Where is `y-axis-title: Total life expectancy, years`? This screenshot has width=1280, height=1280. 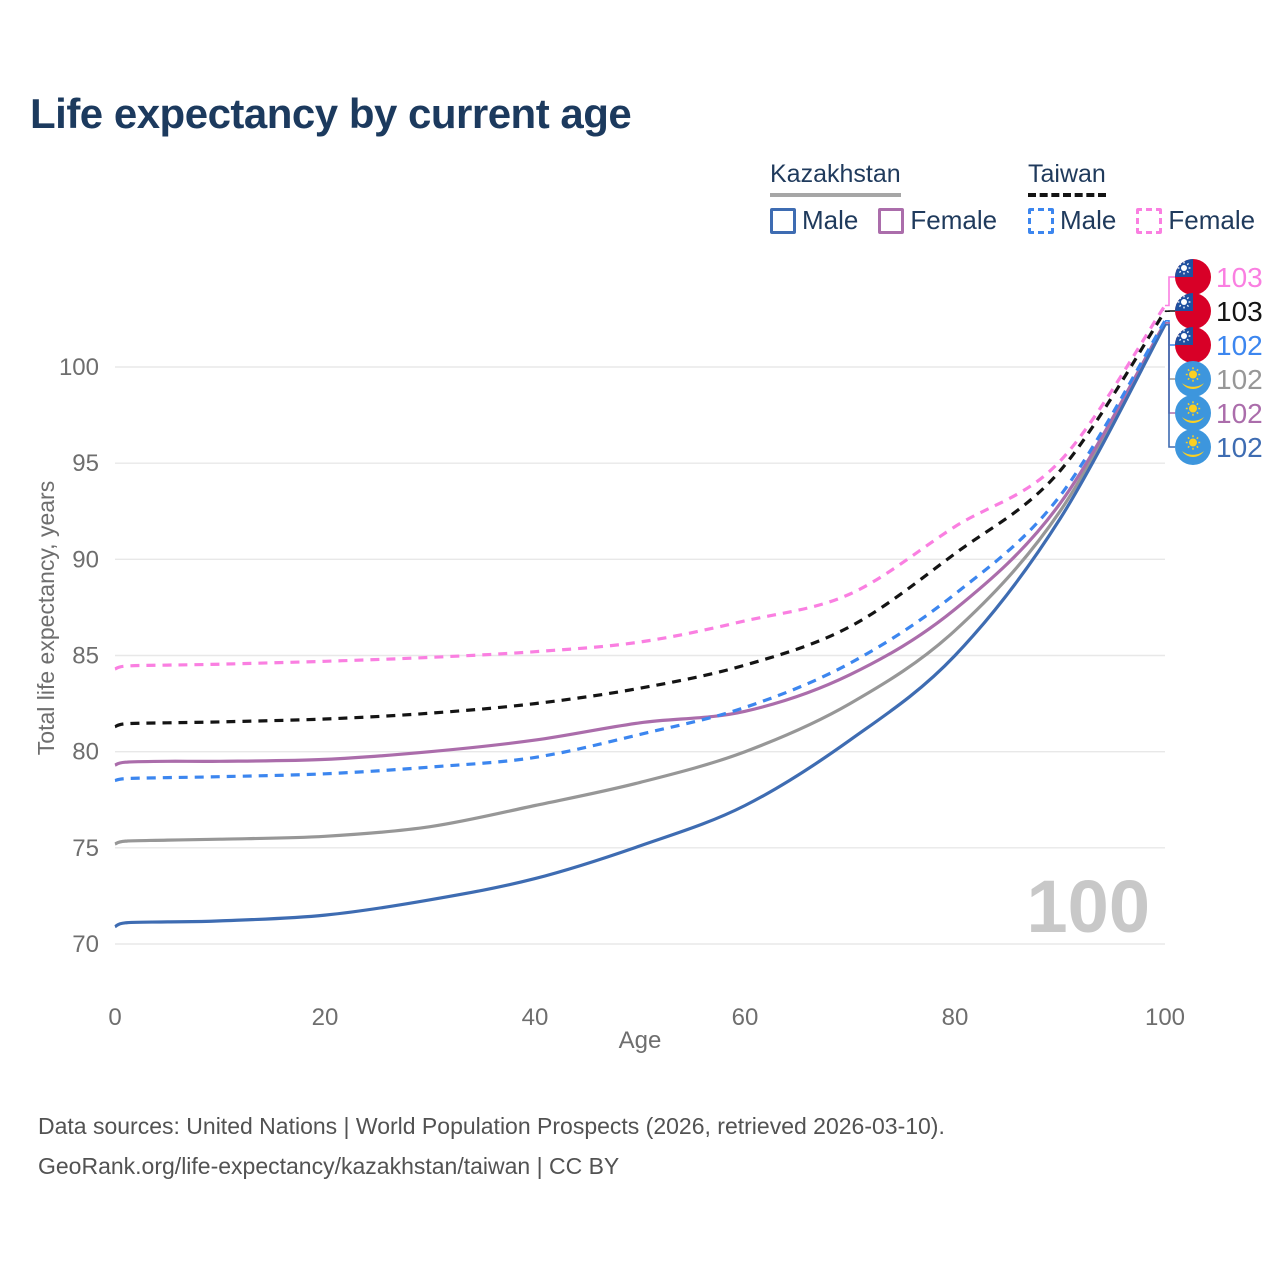 y-axis-title: Total life expectancy, years is located at coordinates (46, 618).